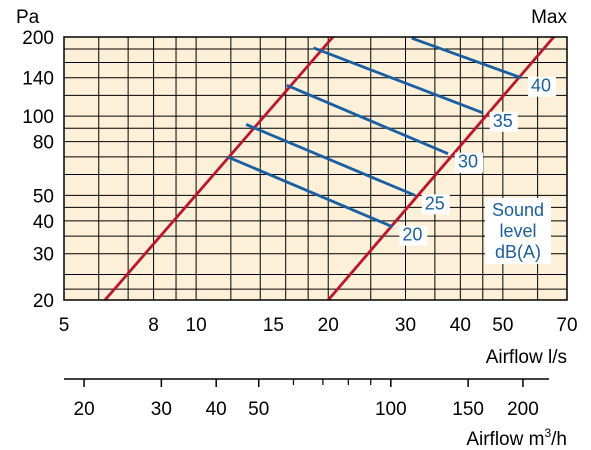 The width and height of the screenshot is (591, 450). What do you see at coordinates (64, 325) in the screenshot?
I see `x-tick-label: 5` at bounding box center [64, 325].